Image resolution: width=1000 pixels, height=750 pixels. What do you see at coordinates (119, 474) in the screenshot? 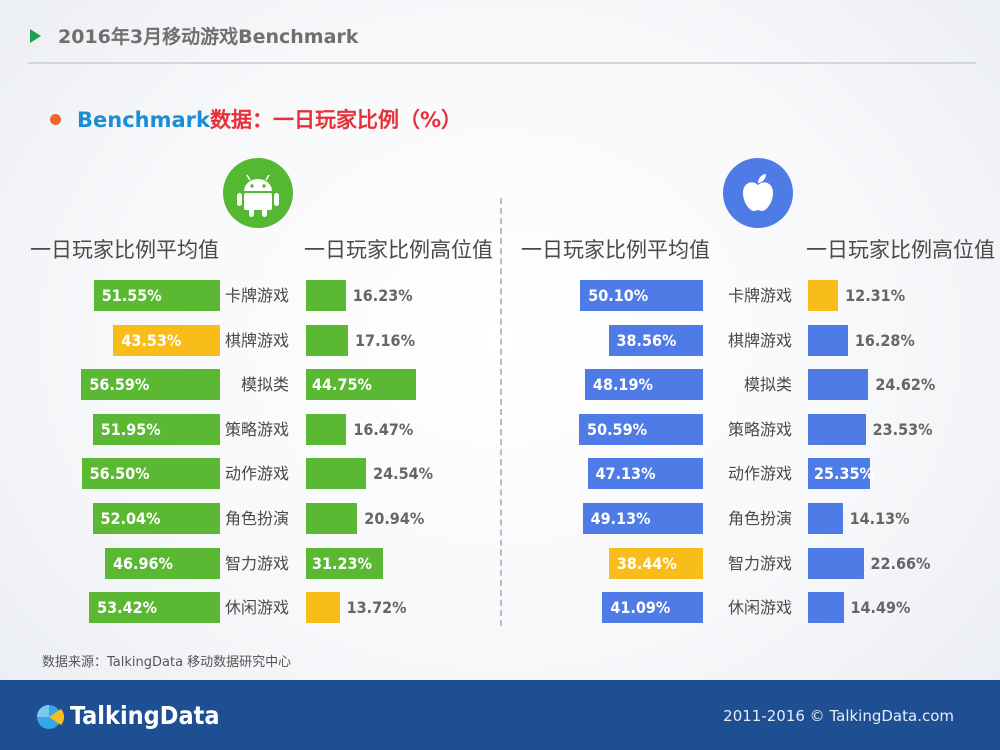
I see `android-avg-label-action: 56.50%` at bounding box center [119, 474].